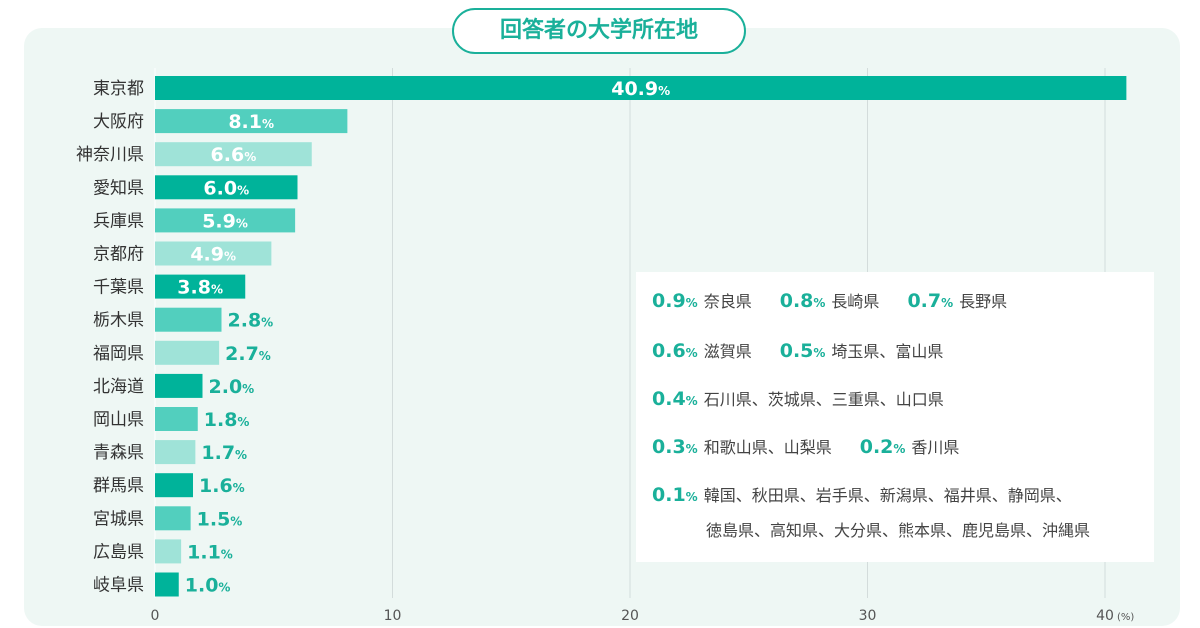 This screenshot has height=628, width=1200. I want to click on others-pct: 0.3%, so click(675, 447).